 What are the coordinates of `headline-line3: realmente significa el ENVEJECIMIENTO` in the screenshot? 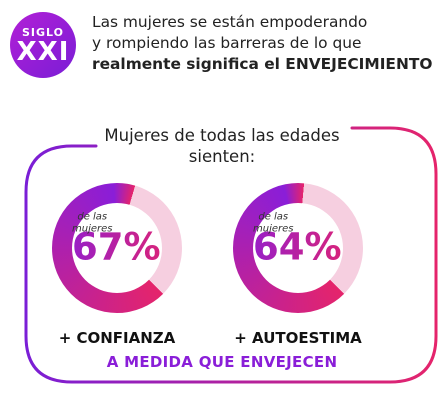 It's located at (262, 64).